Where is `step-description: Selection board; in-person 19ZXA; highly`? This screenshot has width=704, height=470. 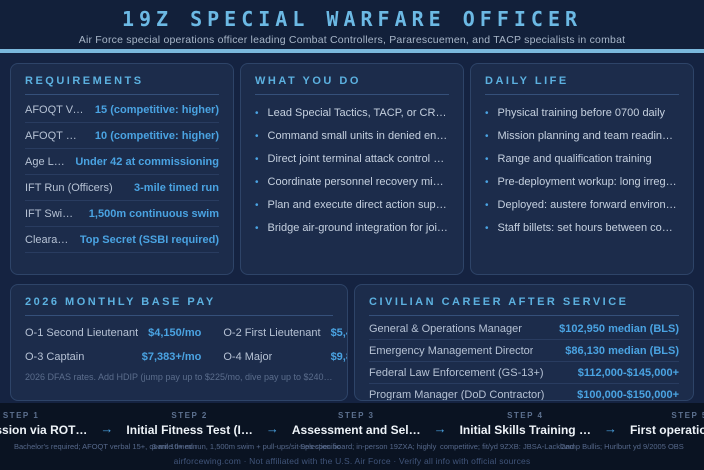
step-description: Selection board; in-person 19ZXA; highly is located at coordinates (368, 446).